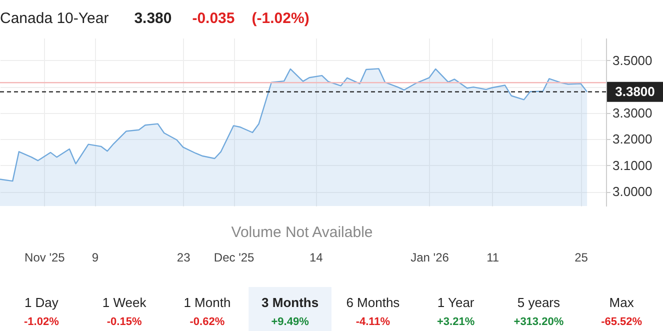  Describe the element at coordinates (42, 322) in the screenshot. I see `text: -1.02%` at that location.